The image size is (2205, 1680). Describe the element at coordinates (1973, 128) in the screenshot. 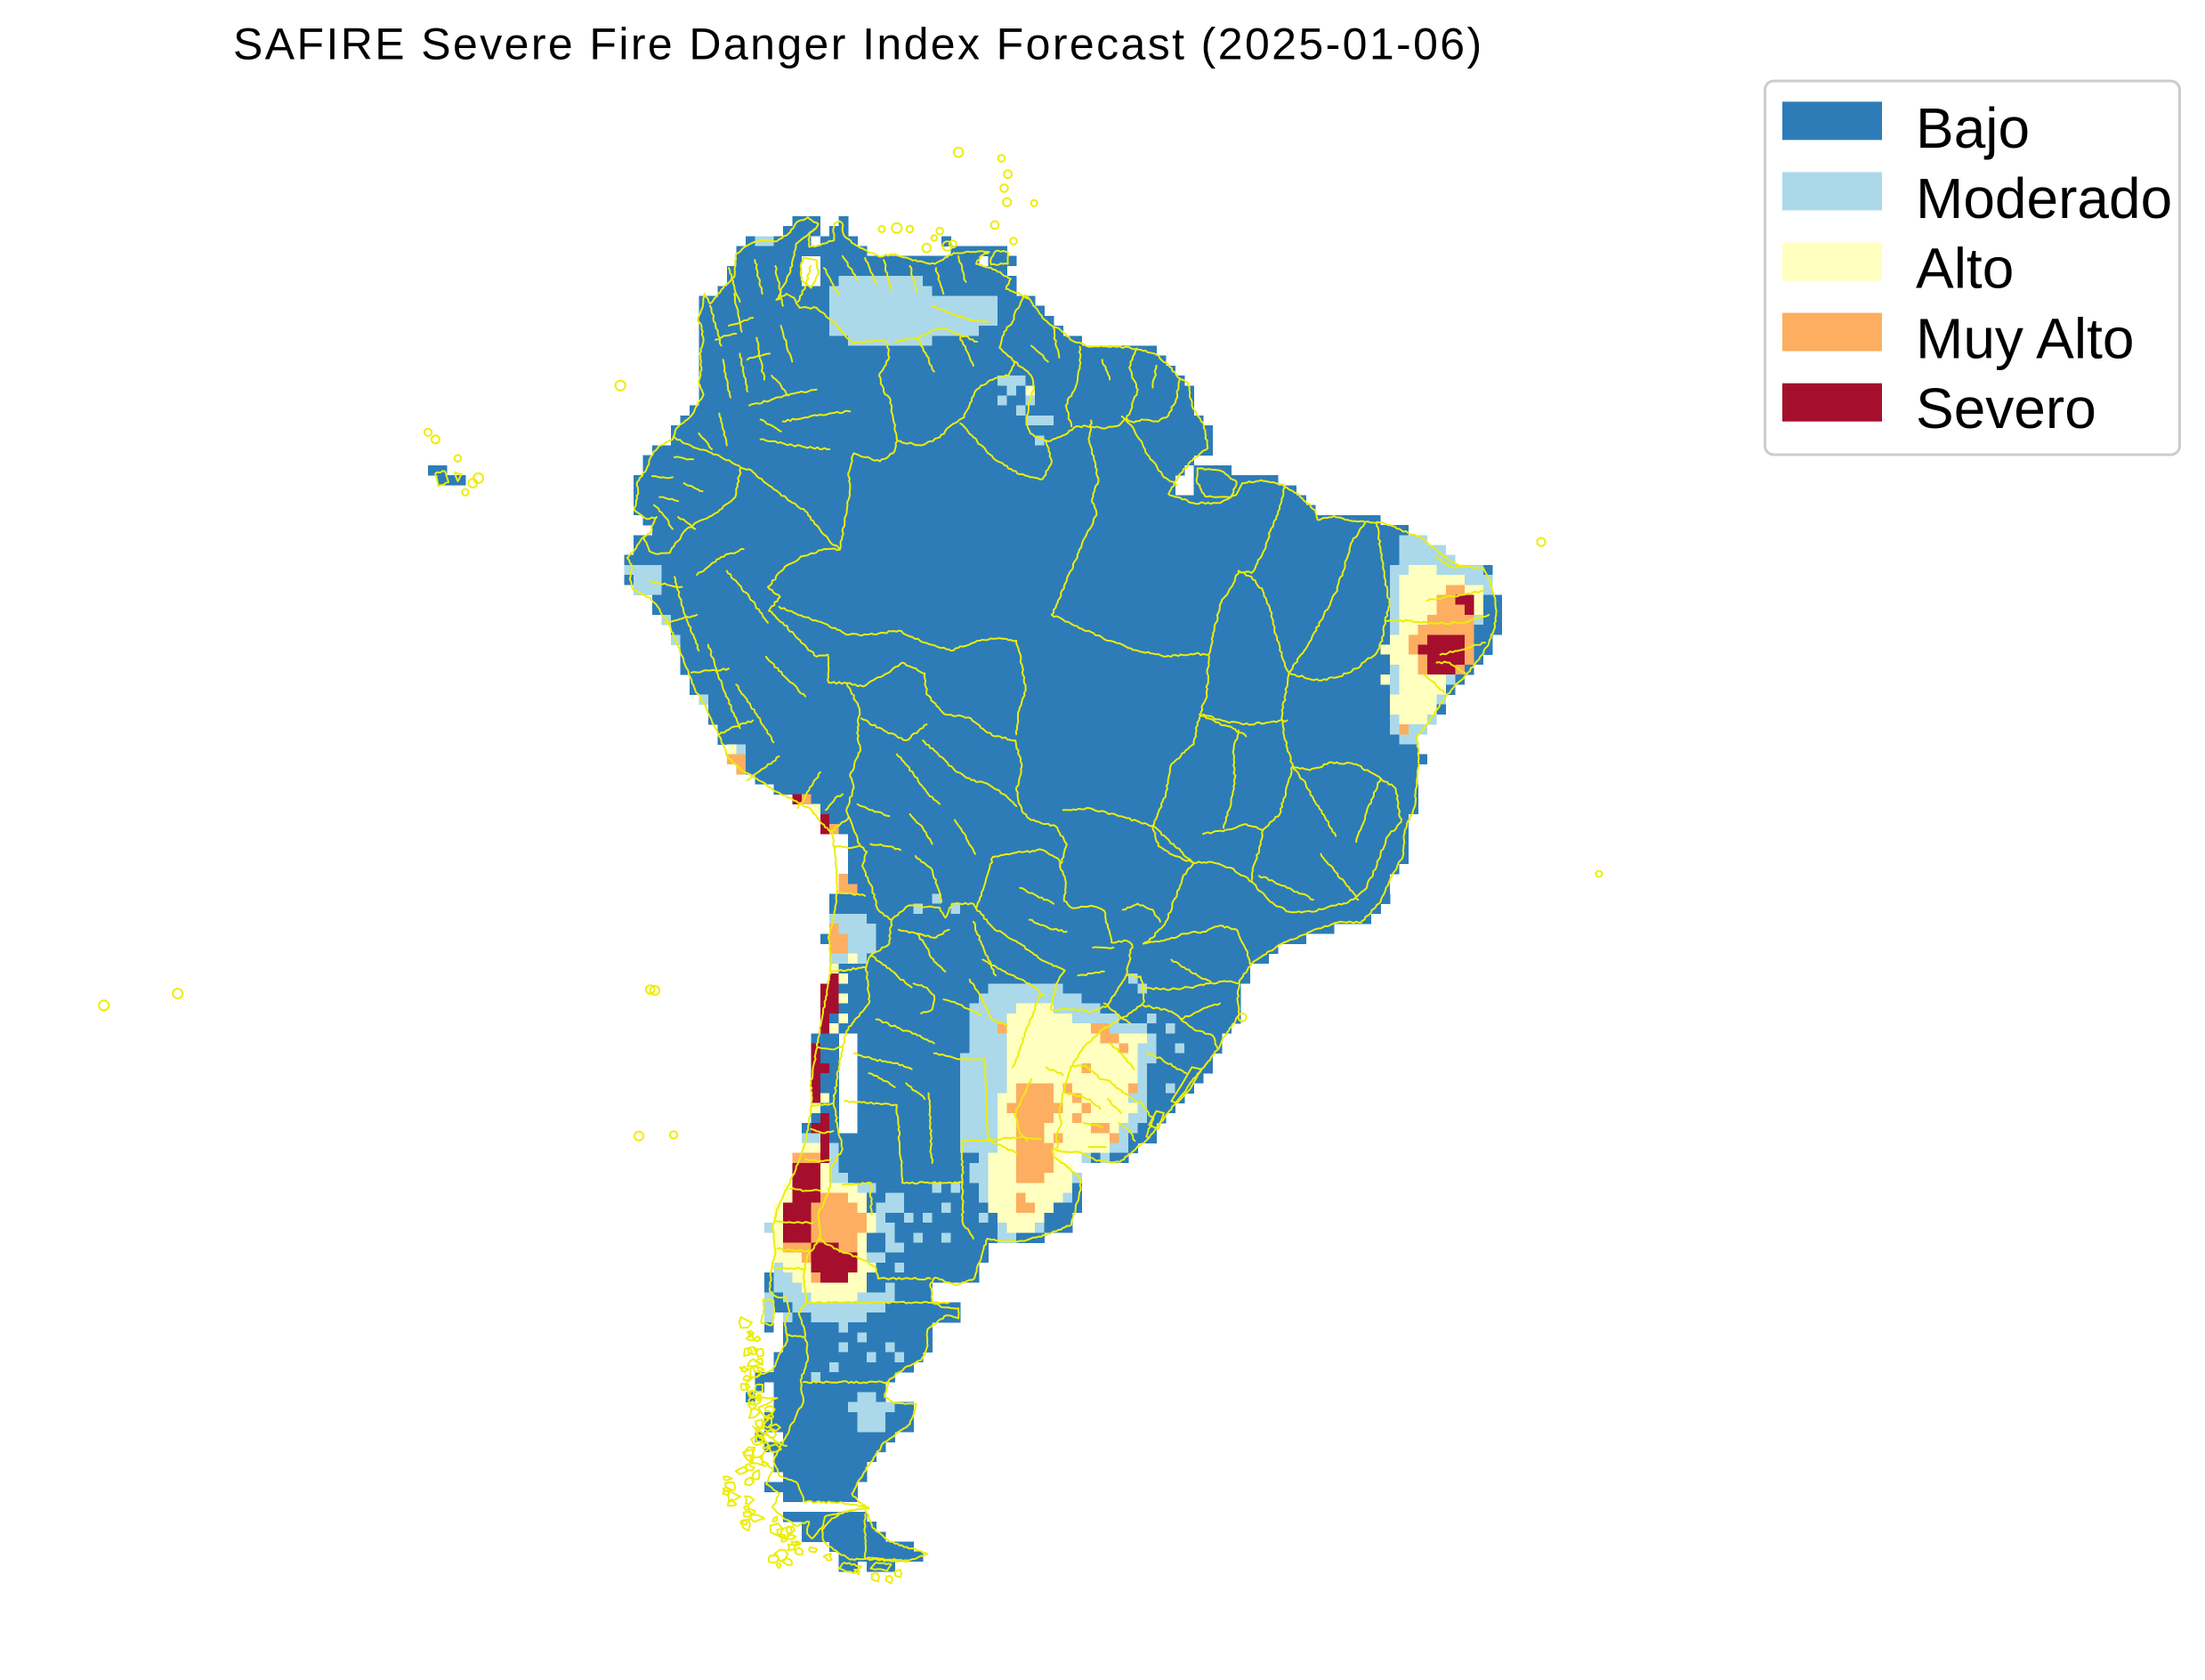

I see `svg-text: Bajo` at that location.